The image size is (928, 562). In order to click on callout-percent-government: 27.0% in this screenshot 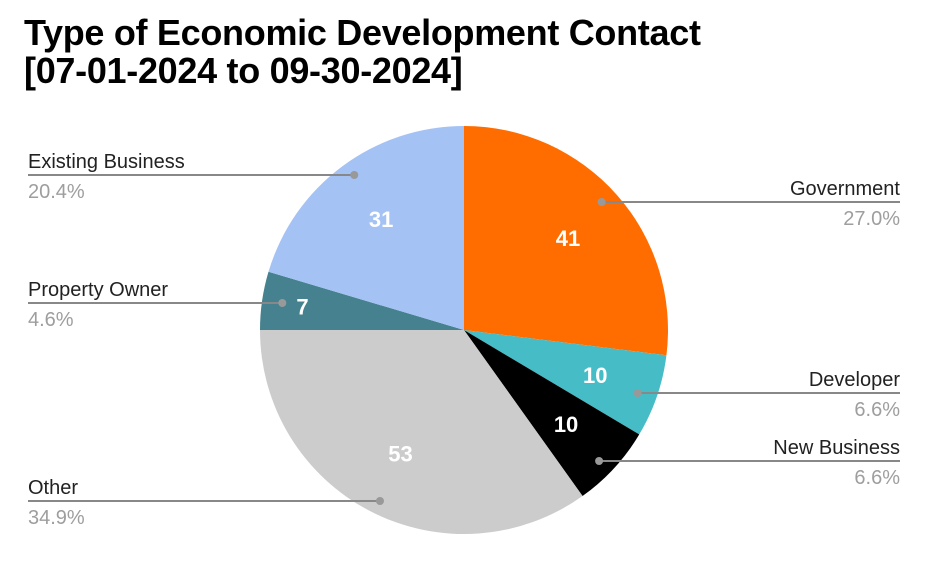, I will do `click(871, 219)`.